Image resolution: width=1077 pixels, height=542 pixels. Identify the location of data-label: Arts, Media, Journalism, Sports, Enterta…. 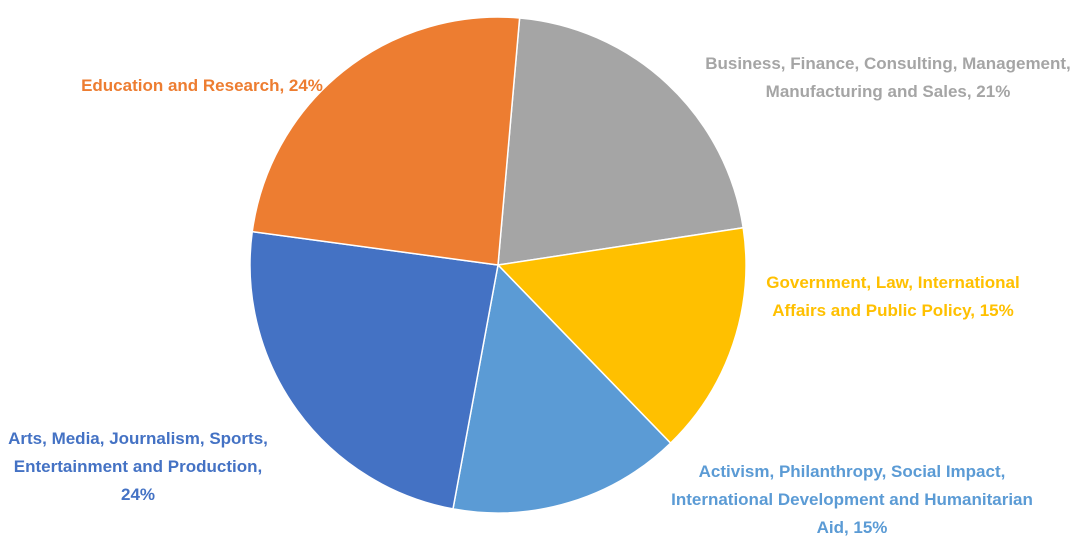
(138, 466).